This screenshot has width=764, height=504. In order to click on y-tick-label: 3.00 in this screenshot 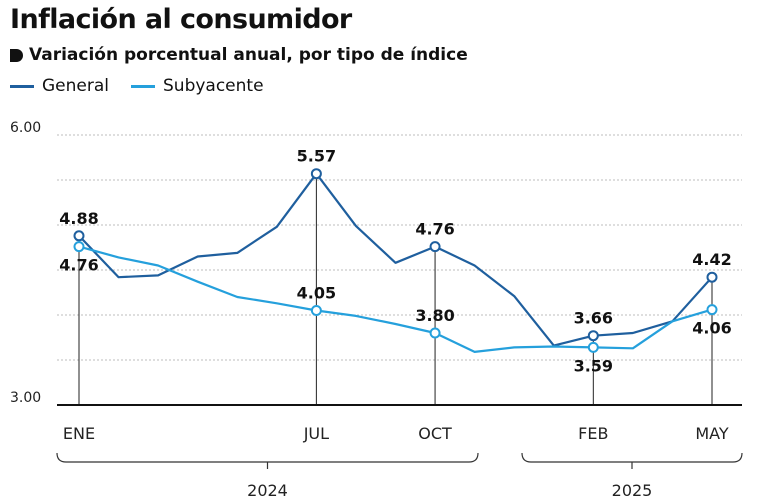, I will do `click(25, 398)`.